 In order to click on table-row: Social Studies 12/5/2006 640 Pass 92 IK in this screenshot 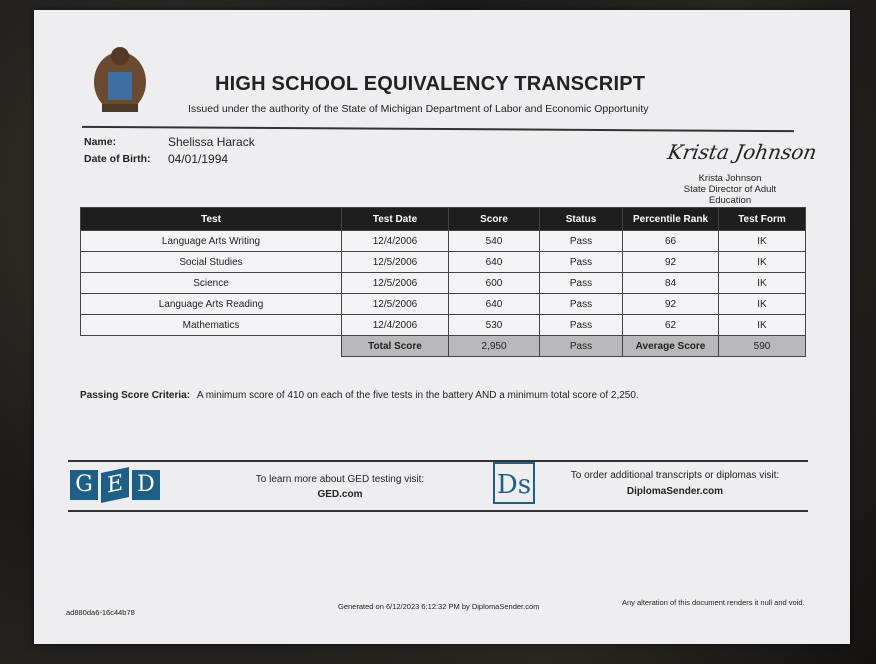, I will do `click(443, 262)`.